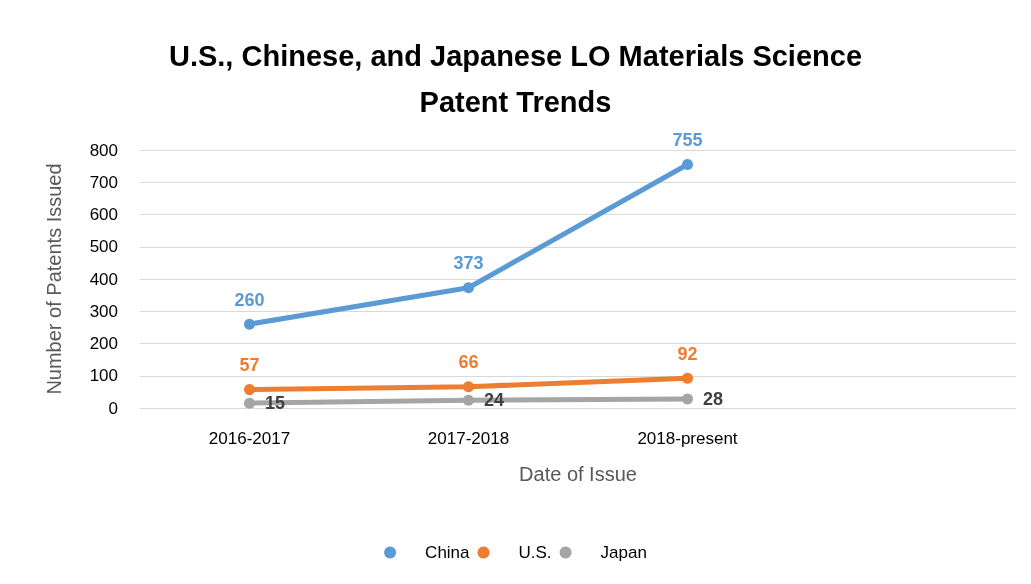 The height and width of the screenshot is (584, 1031). I want to click on legend-label: China, so click(448, 552).